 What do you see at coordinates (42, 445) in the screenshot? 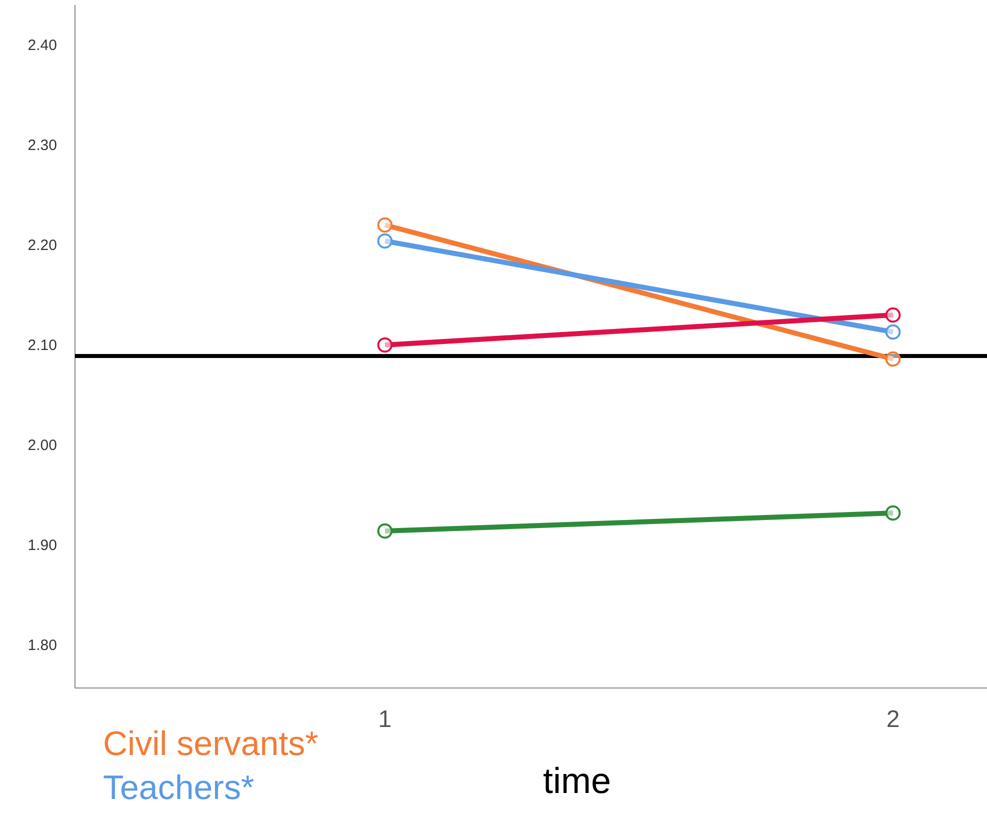
I see `y-tick-label: 2.00` at bounding box center [42, 445].